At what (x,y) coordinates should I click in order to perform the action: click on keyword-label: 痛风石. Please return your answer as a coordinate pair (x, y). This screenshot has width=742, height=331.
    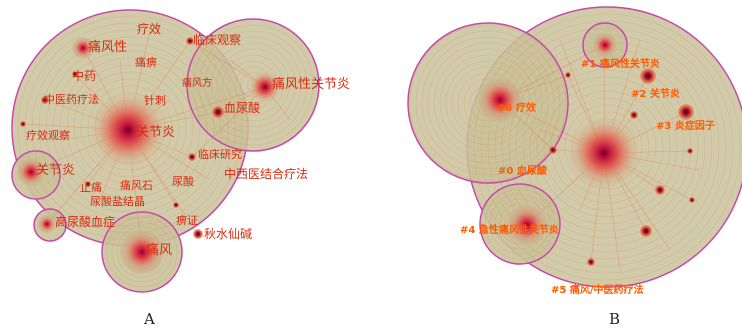
    Looking at the image, I should click on (136, 185).